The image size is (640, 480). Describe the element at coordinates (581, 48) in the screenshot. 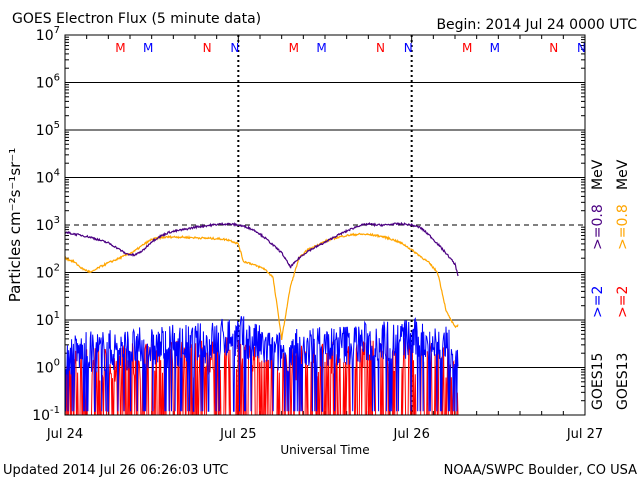

I see `event-marker-11: N` at that location.